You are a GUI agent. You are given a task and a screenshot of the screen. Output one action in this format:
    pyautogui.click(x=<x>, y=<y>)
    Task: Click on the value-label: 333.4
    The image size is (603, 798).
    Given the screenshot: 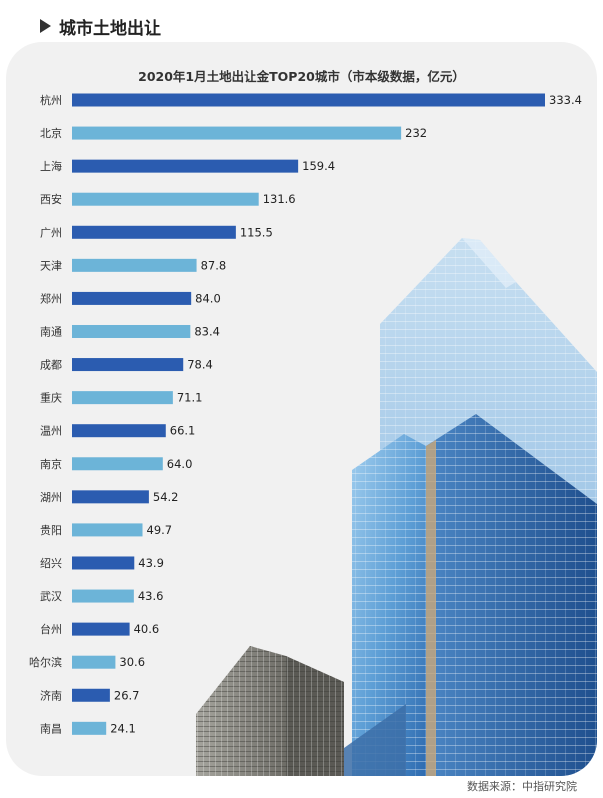 What is the action you would take?
    pyautogui.click(x=565, y=100)
    